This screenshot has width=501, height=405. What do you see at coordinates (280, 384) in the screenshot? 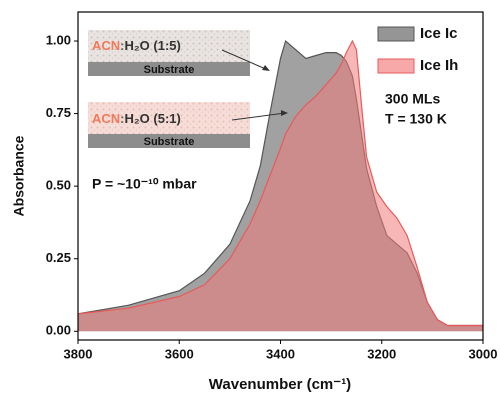
I see `x-axis-label: Wavenumber (cm⁻¹)` at bounding box center [280, 384].